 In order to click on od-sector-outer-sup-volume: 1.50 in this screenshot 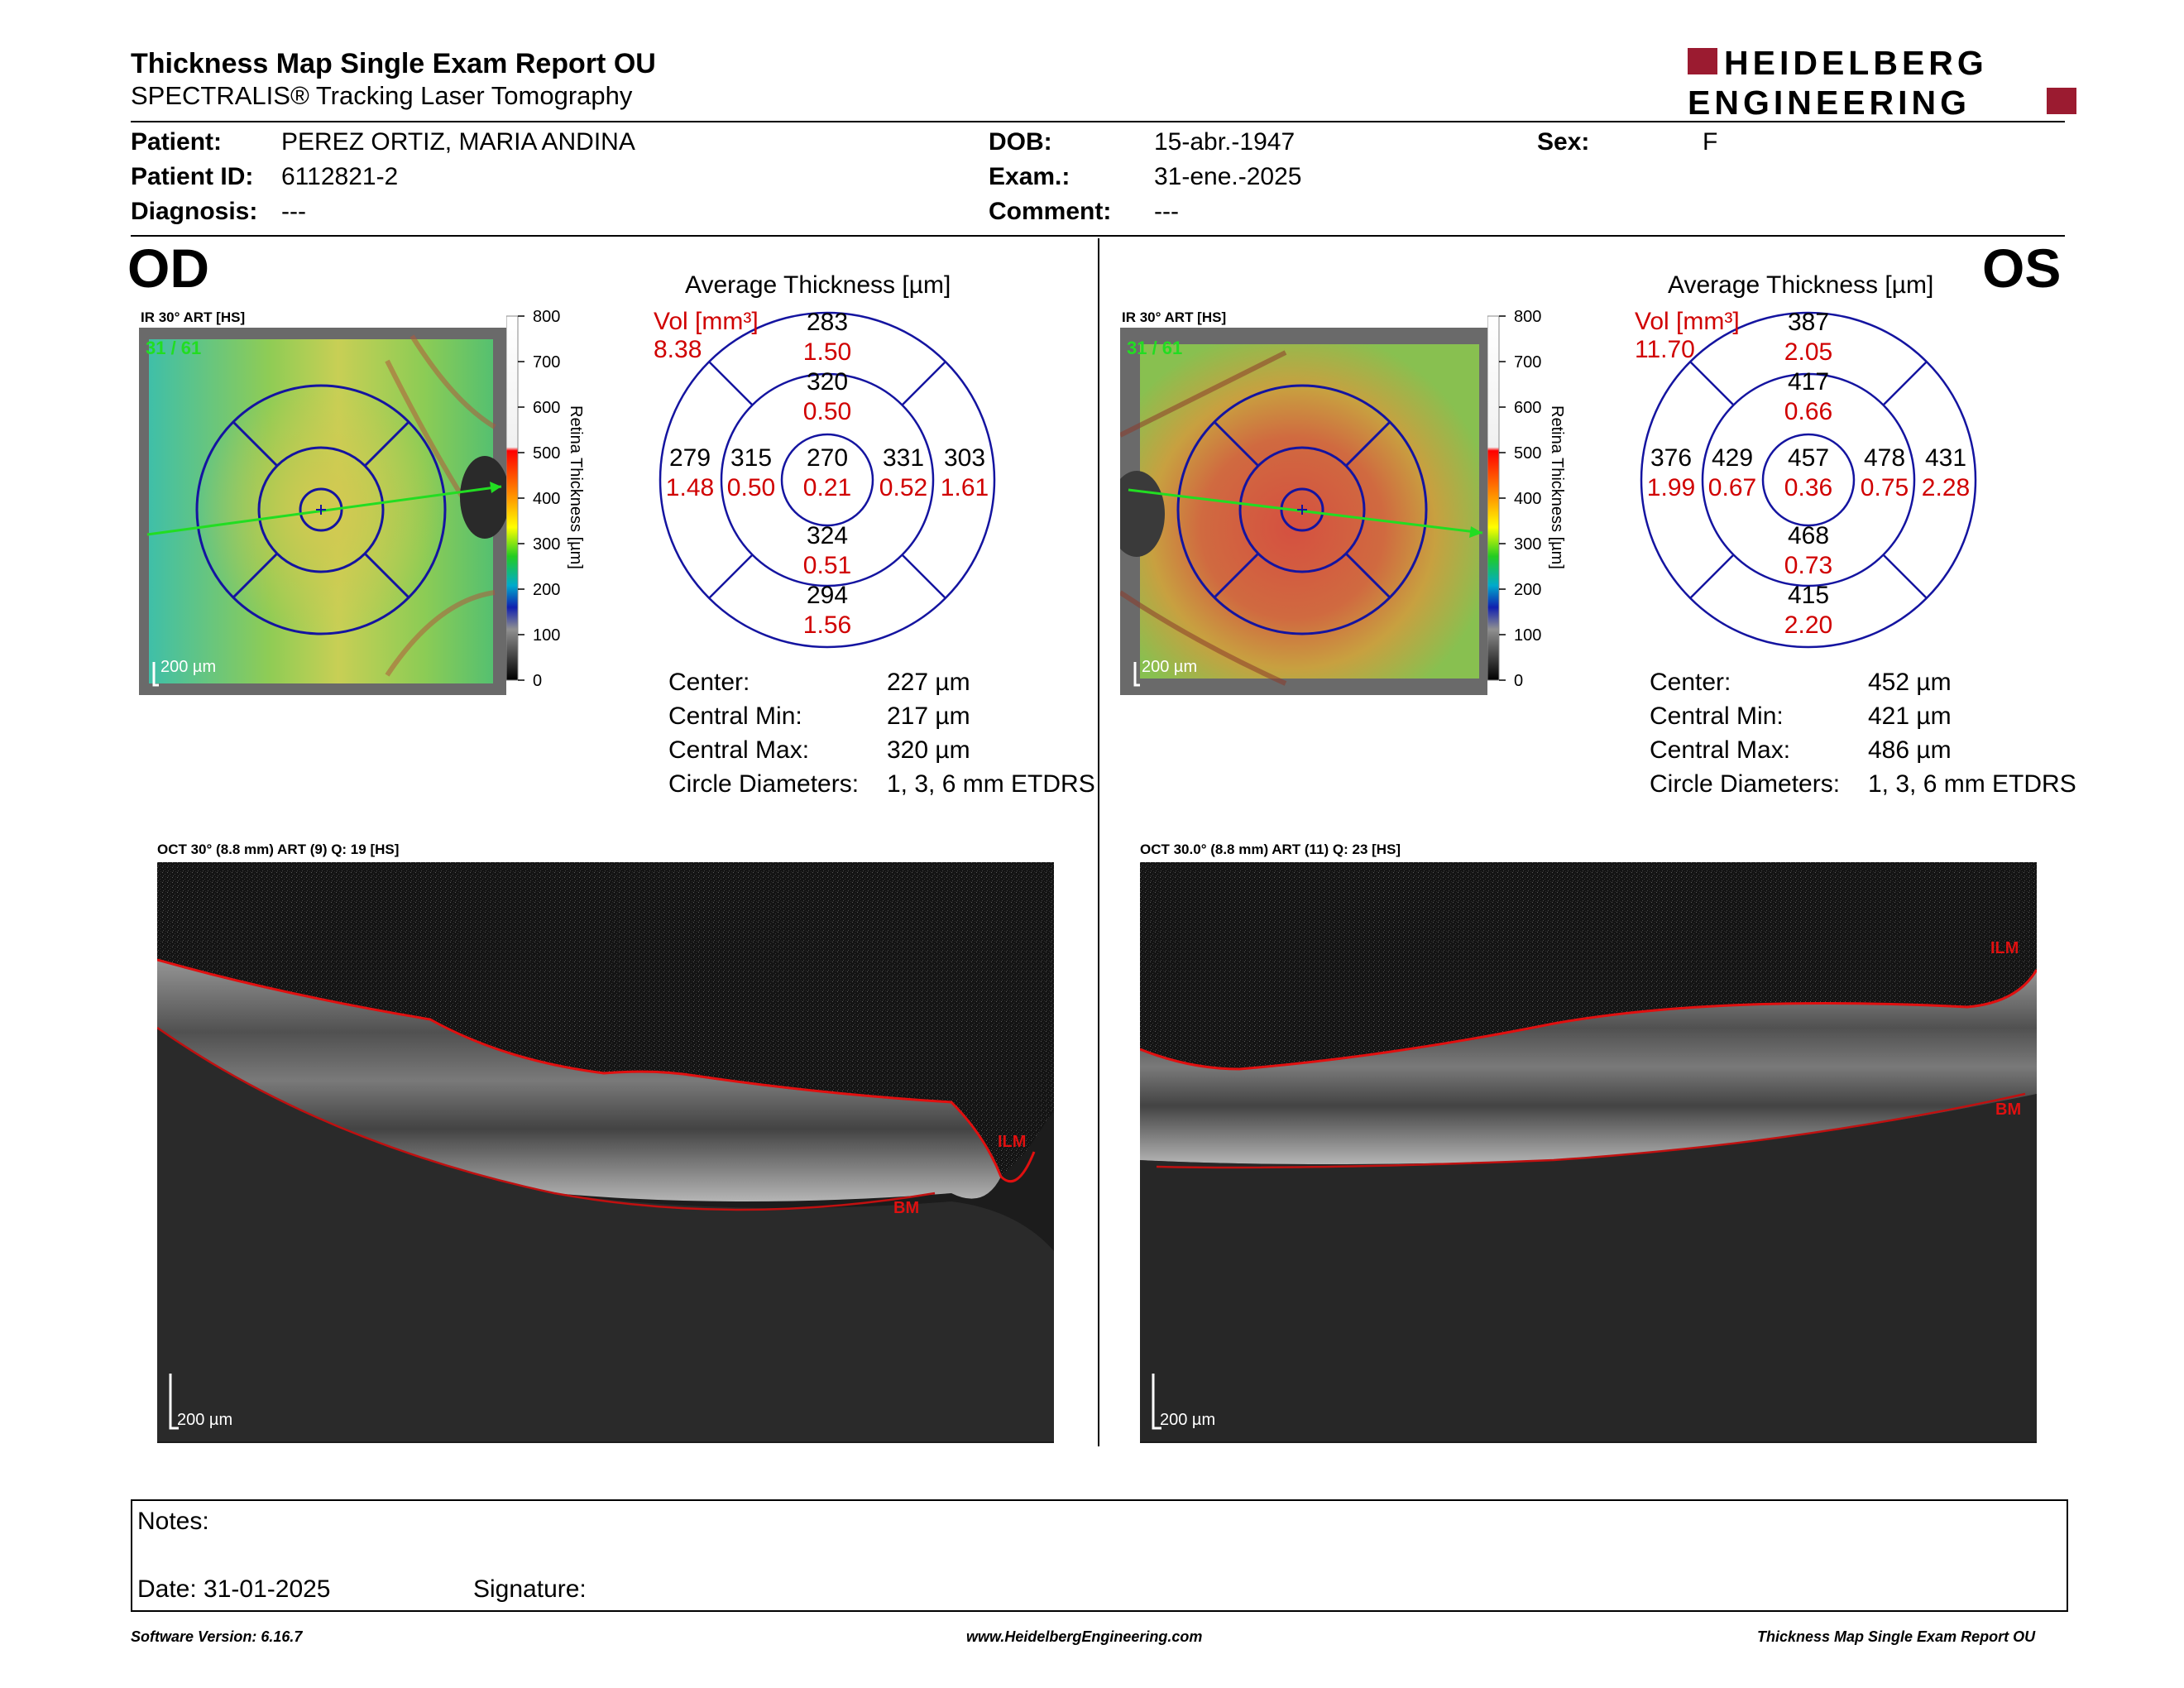, I will do `click(827, 352)`.